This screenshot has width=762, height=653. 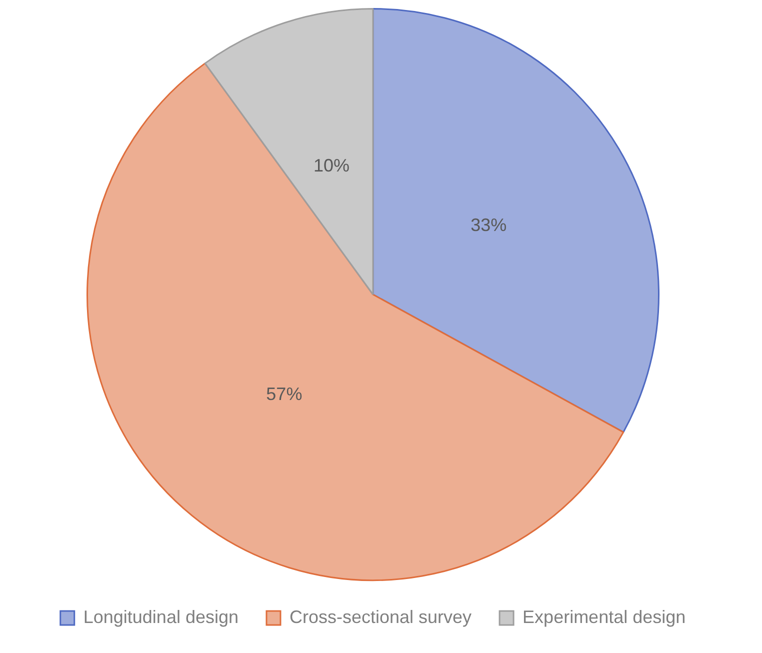 I want to click on data-label: 33%, so click(x=488, y=225).